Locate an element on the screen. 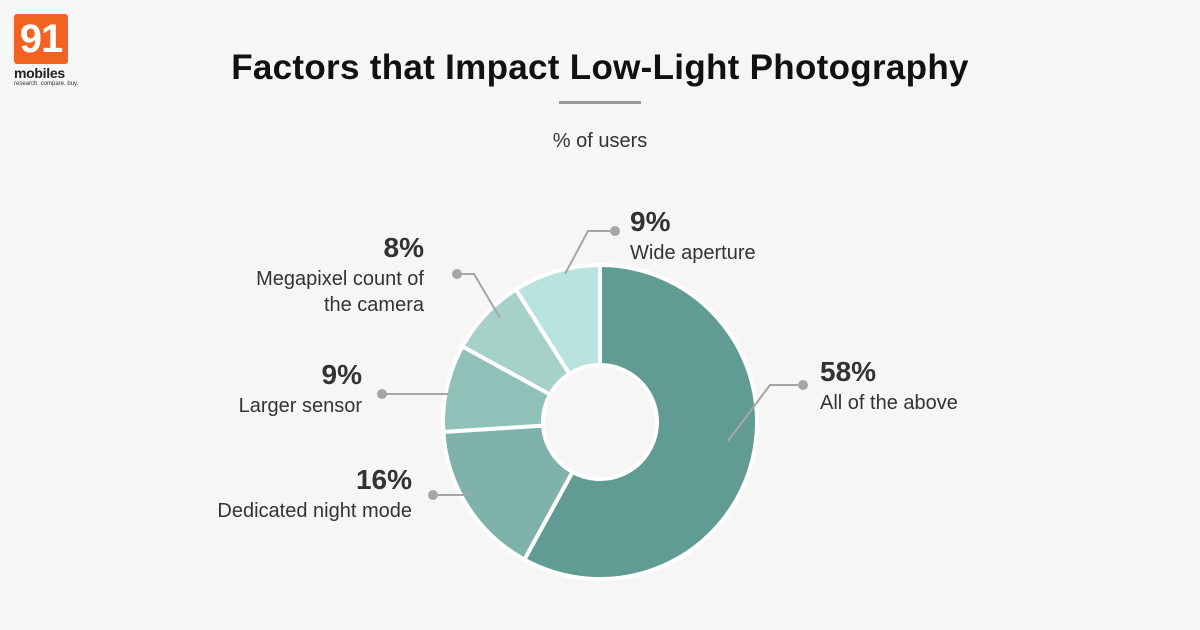 The image size is (1200, 630). slice-category-label: All of the above is located at coordinates (889, 403).